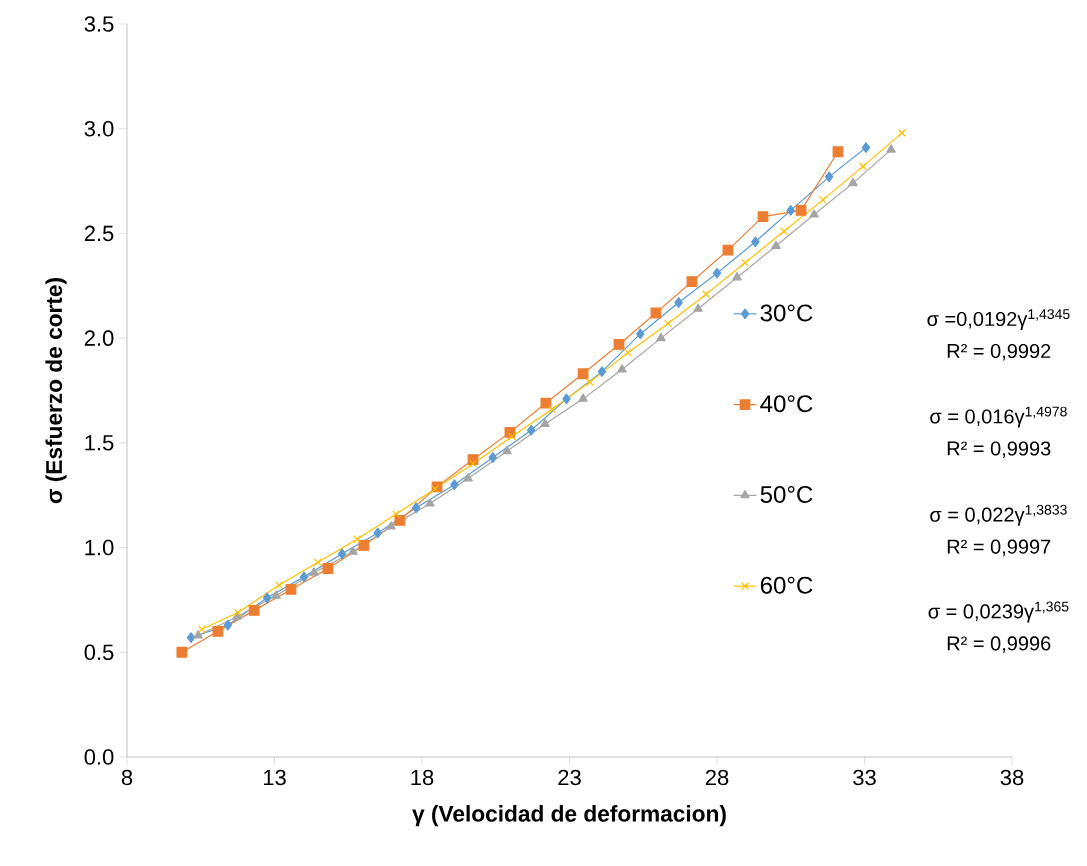  Describe the element at coordinates (99, 24) in the screenshot. I see `y-tick-label: 3.5` at that location.